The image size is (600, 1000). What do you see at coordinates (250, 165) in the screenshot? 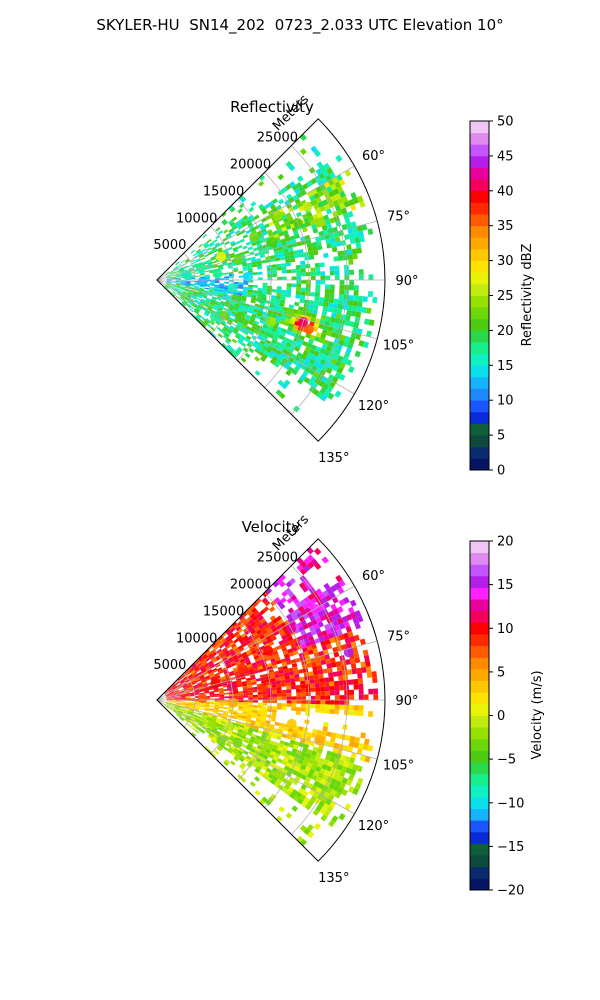
I see `radial-tick-label: 20000` at bounding box center [250, 165].